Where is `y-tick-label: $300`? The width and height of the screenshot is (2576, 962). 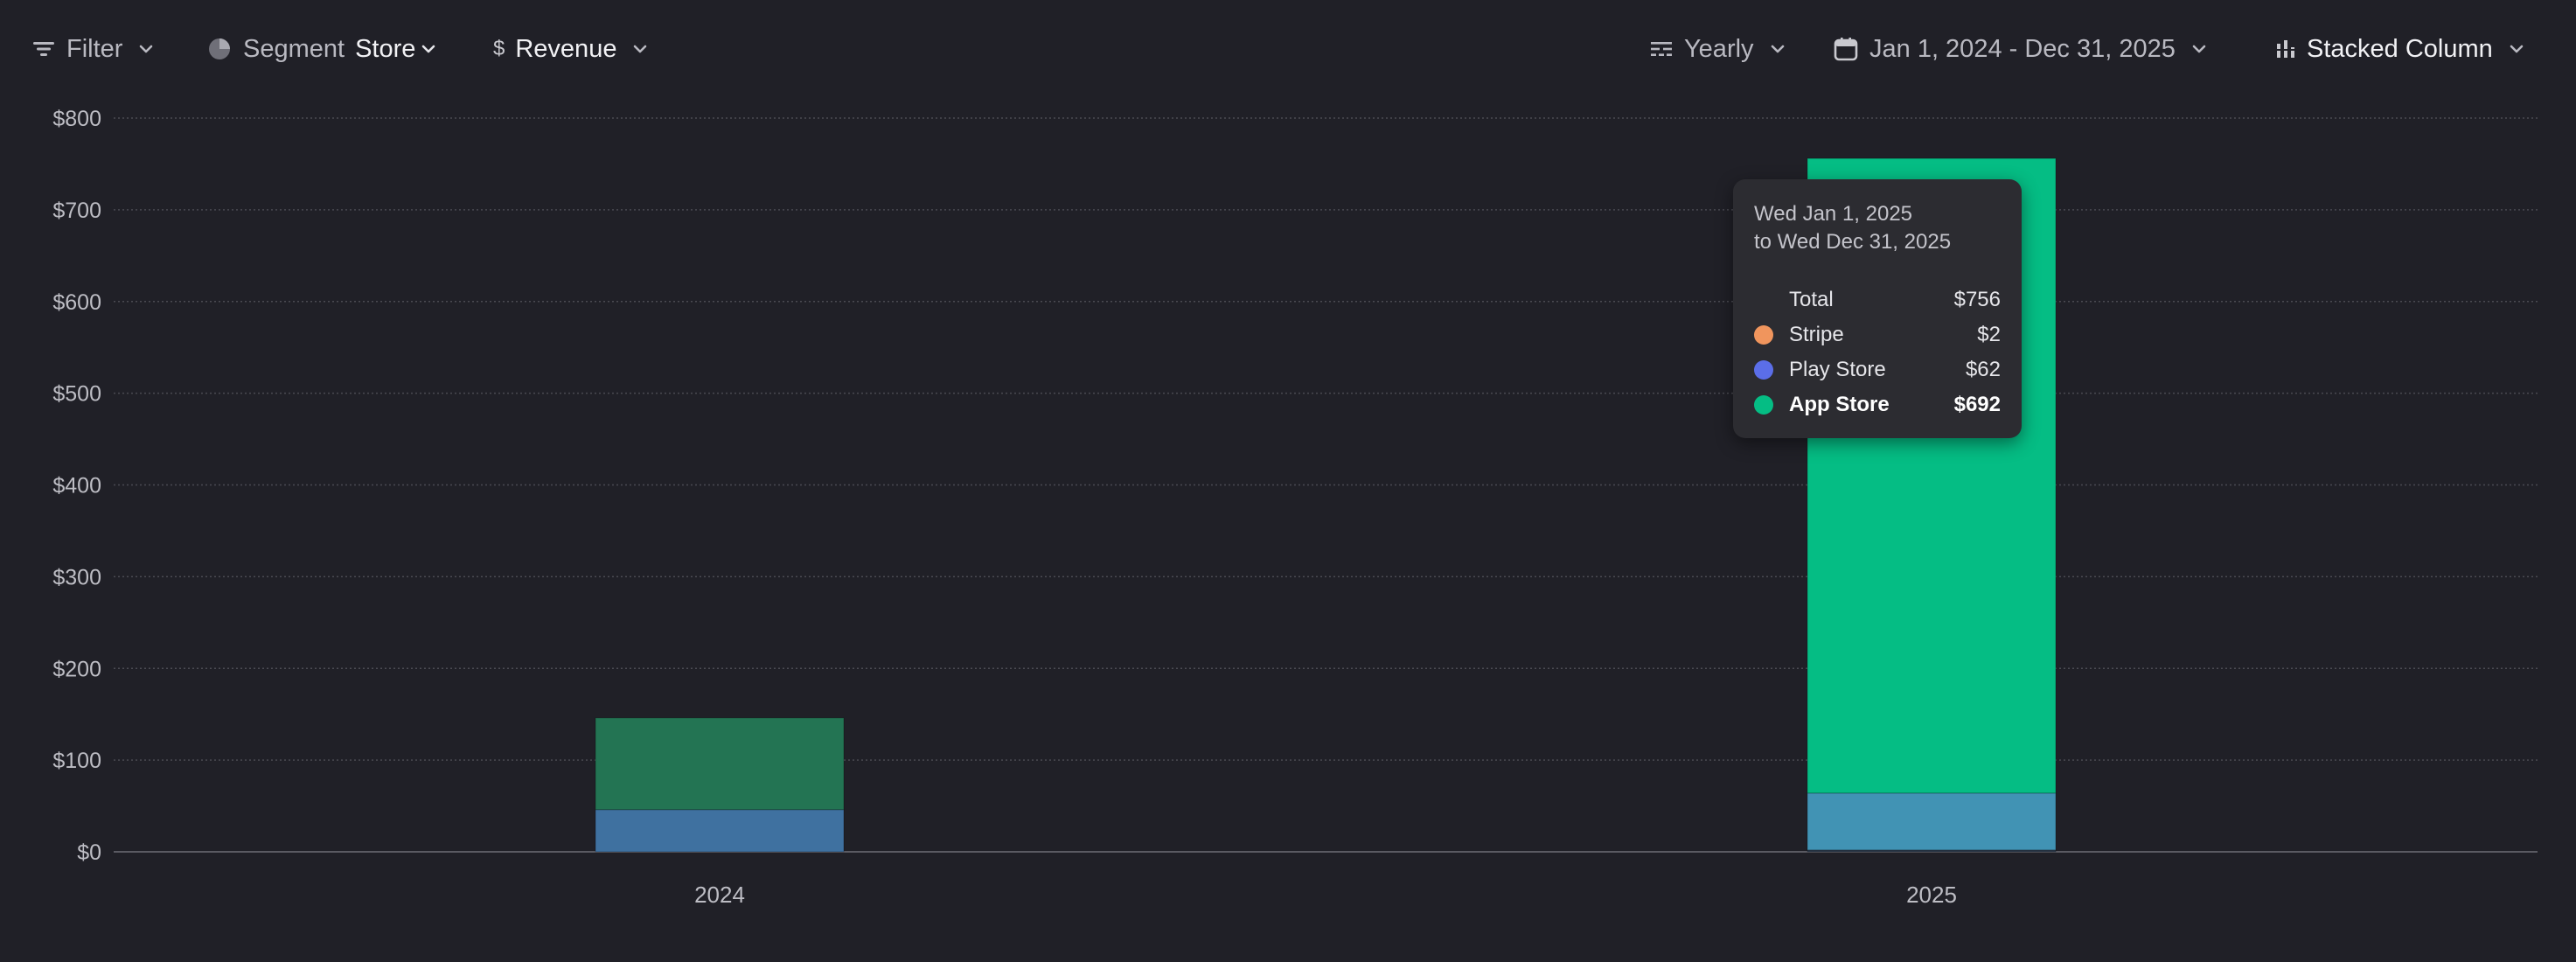
y-tick-label: $300 is located at coordinates (76, 577).